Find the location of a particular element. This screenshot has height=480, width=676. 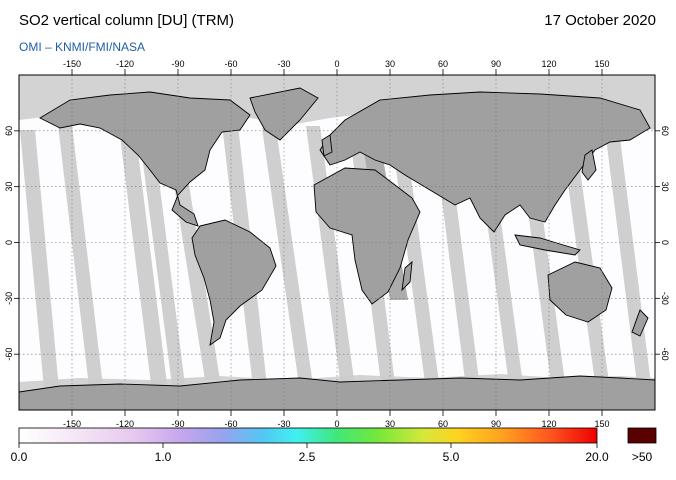

lat-label-right: 30 is located at coordinates (665, 187).